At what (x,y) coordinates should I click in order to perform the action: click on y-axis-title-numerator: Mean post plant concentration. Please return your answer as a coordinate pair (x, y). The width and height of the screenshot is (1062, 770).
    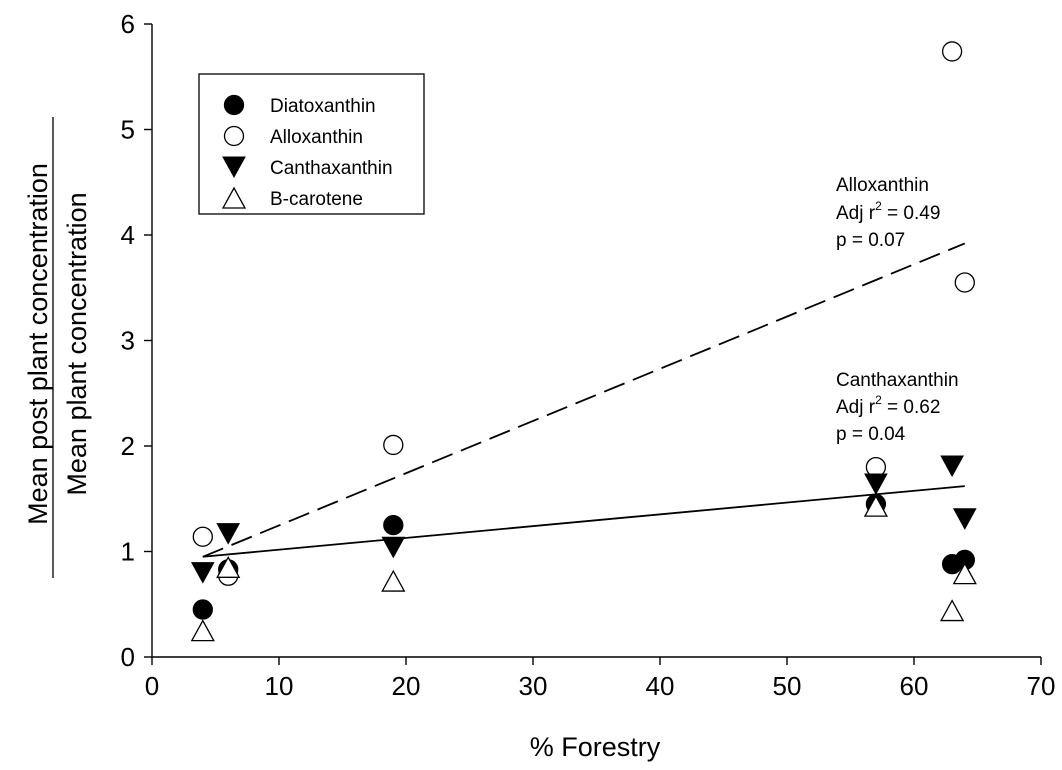
    Looking at the image, I should click on (38, 344).